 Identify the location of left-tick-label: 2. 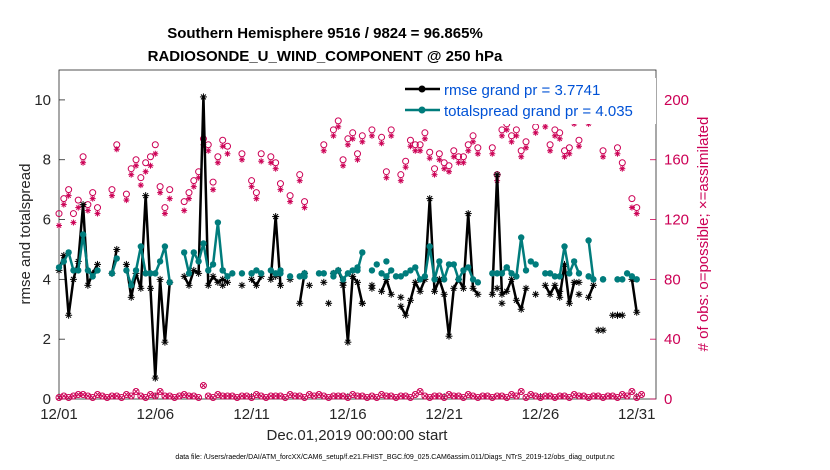
(47, 339).